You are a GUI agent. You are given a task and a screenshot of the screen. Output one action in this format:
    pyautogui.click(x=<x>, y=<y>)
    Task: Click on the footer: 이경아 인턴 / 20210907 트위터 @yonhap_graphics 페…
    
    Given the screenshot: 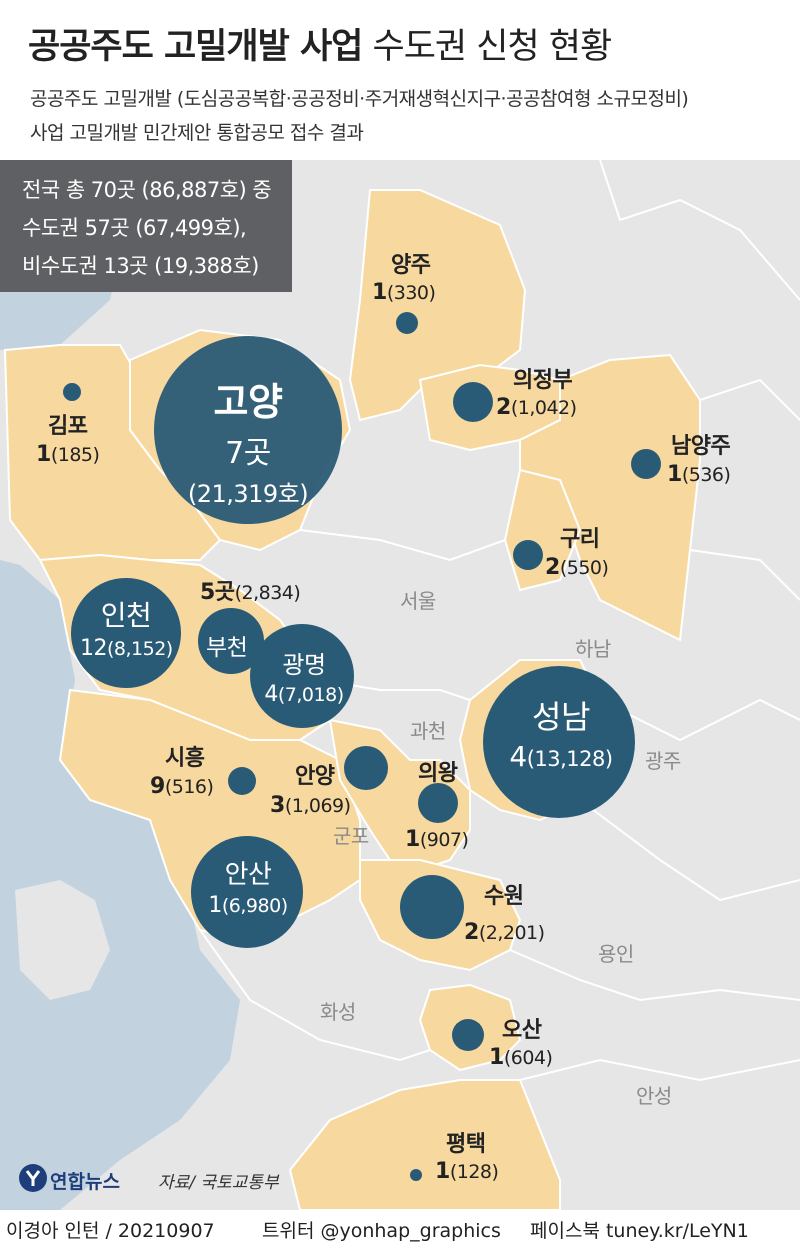 What is the action you would take?
    pyautogui.click(x=400, y=1228)
    